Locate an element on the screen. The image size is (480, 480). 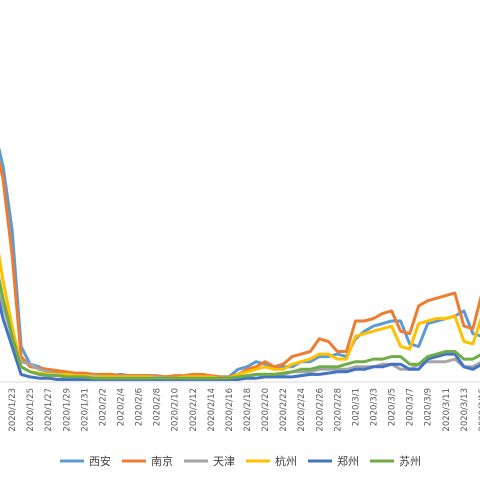
x-tick-label-24: 2020/3/9 is located at coordinates (429, 407).